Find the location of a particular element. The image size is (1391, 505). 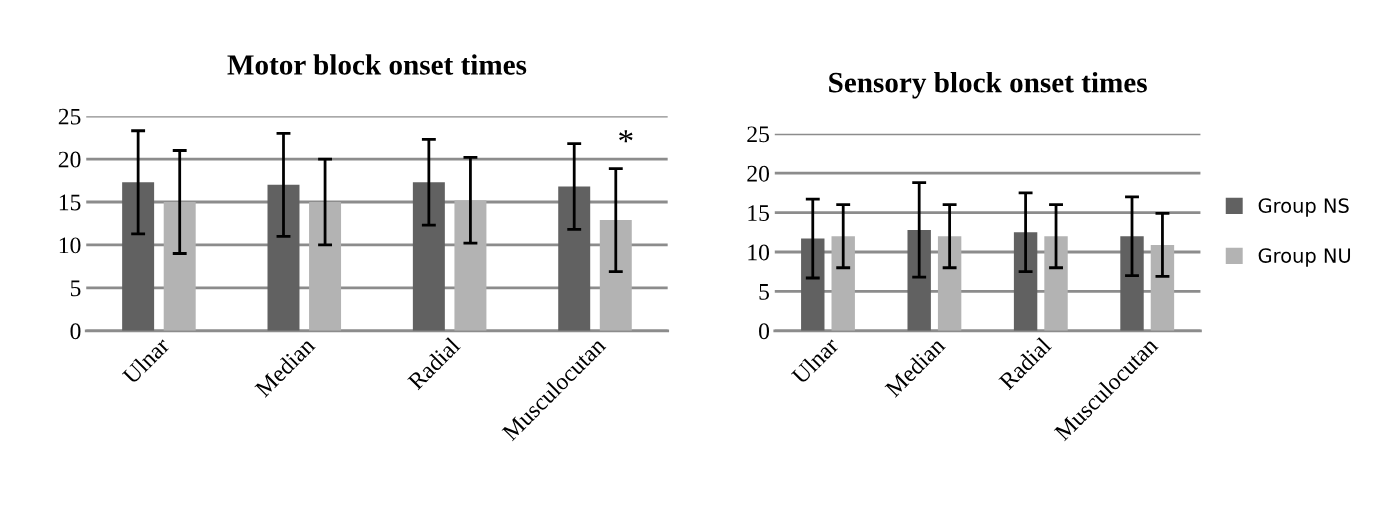

legend-label: Group NS is located at coordinates (1303, 207).